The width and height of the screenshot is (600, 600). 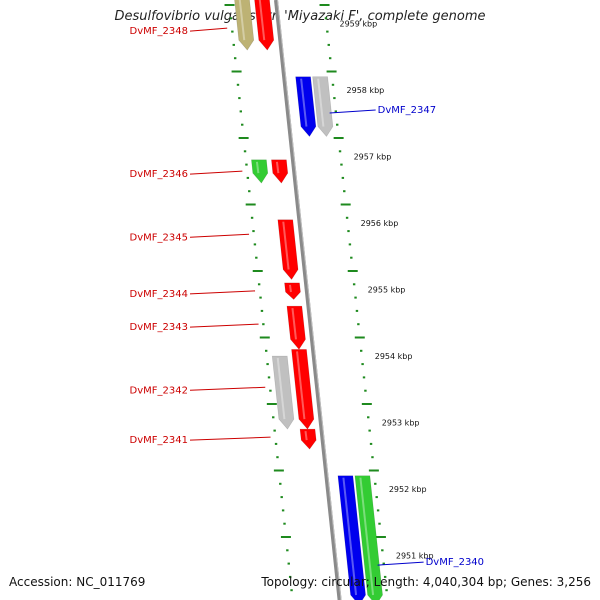 I want to click on gene-label: DvMF_2340, so click(x=455, y=562).